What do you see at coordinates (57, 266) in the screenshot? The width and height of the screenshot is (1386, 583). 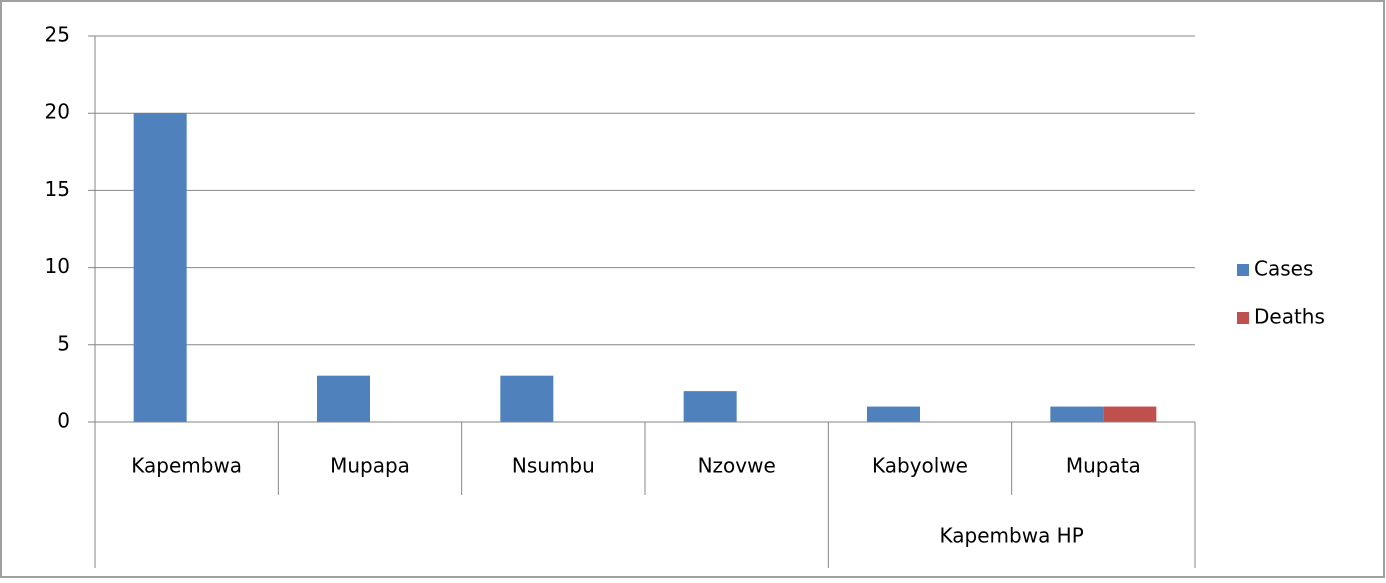 I see `y-tick-label: 10` at bounding box center [57, 266].